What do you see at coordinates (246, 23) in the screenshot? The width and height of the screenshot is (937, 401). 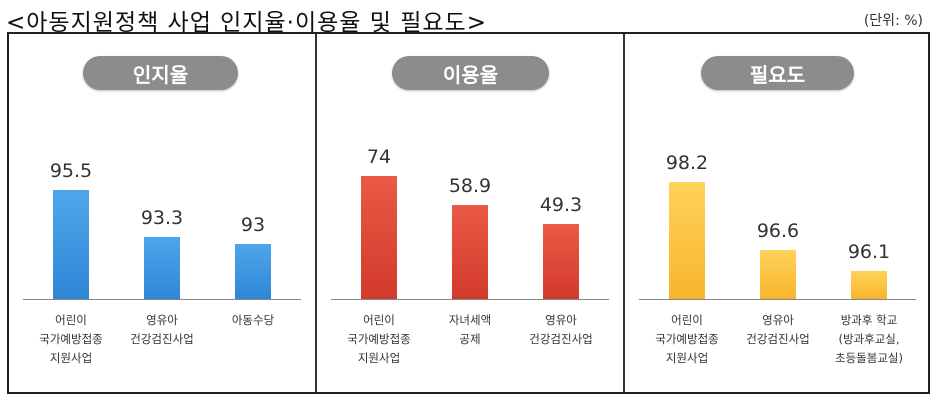 I see `page-title: <아동지원정책 사업 인지율·이용율 및 필요도>` at bounding box center [246, 23].